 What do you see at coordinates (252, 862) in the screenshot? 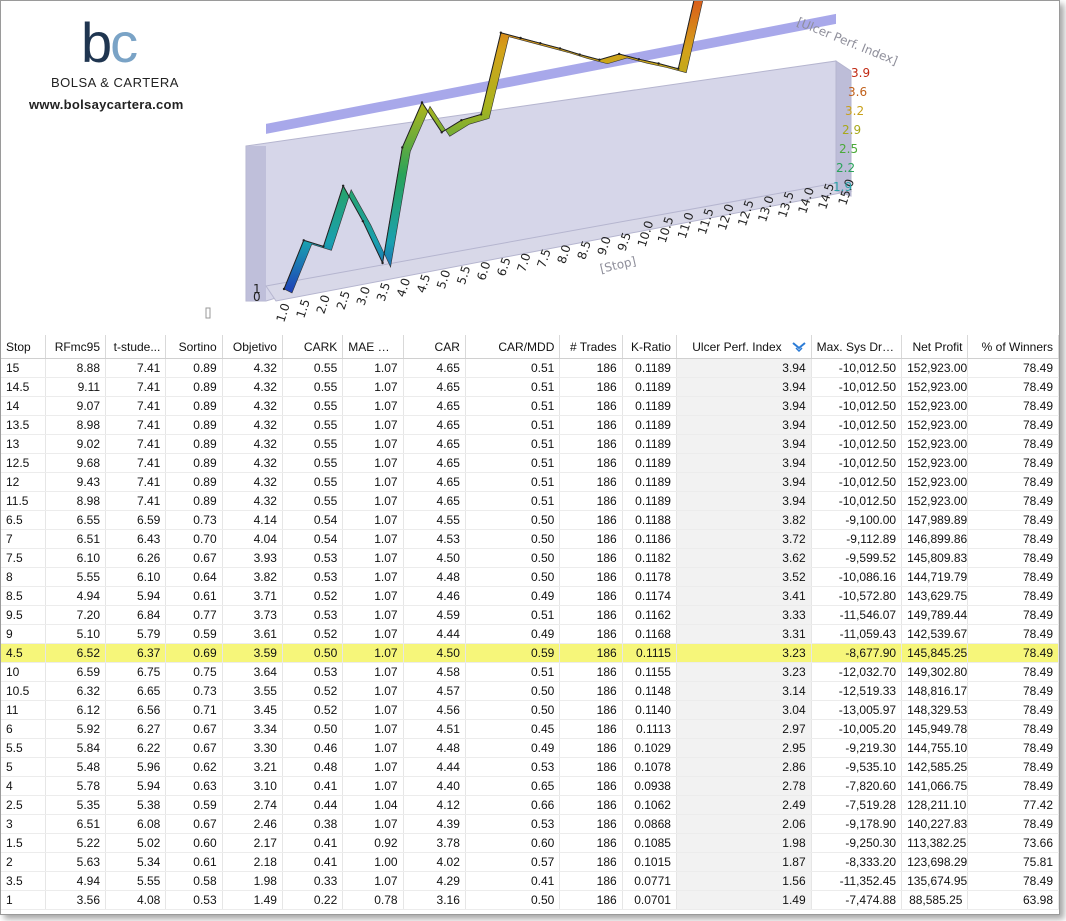
I see `table-cell: 2.18` at bounding box center [252, 862].